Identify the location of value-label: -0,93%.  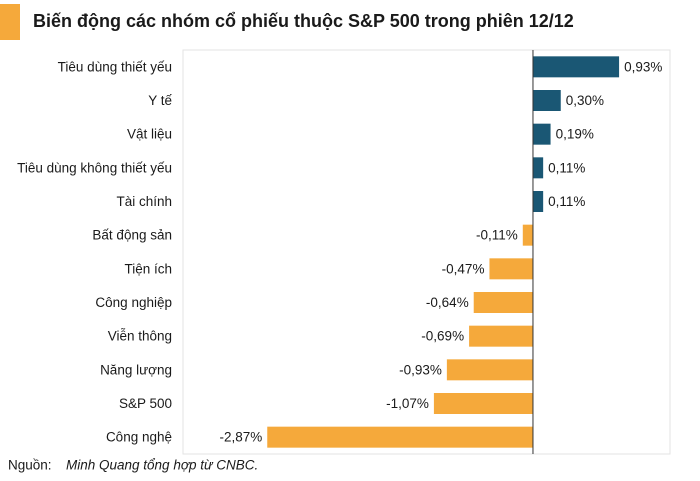
(420, 369).